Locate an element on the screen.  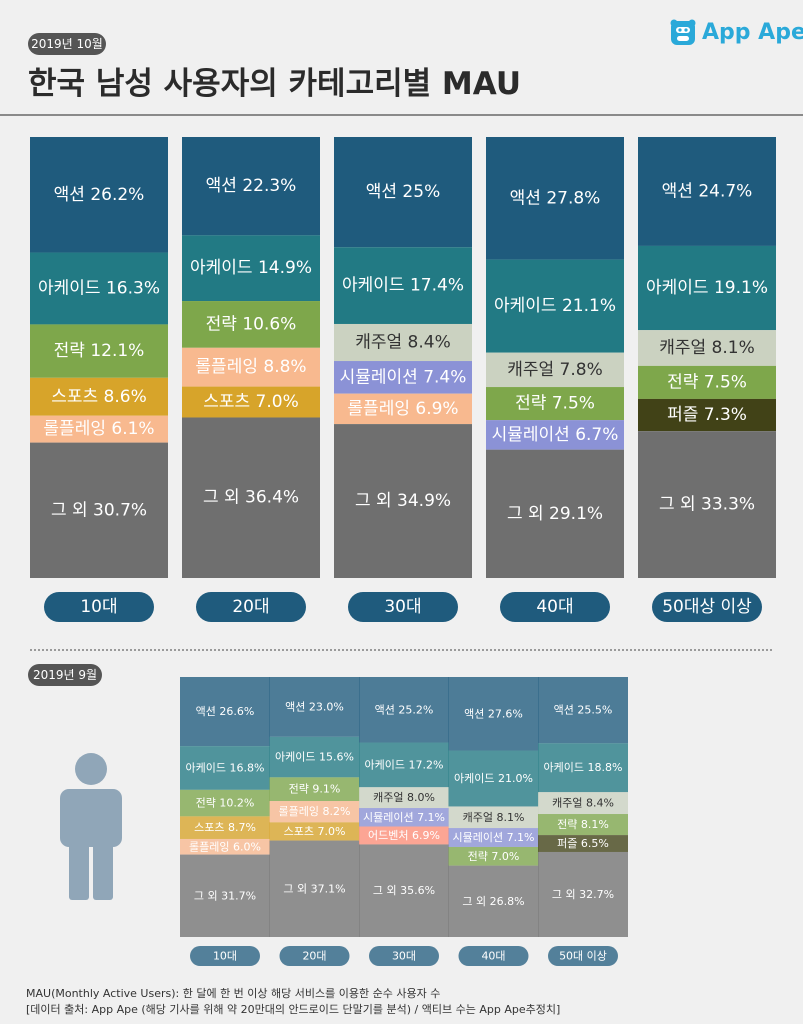
ape-face-icon is located at coordinates (683, 32).